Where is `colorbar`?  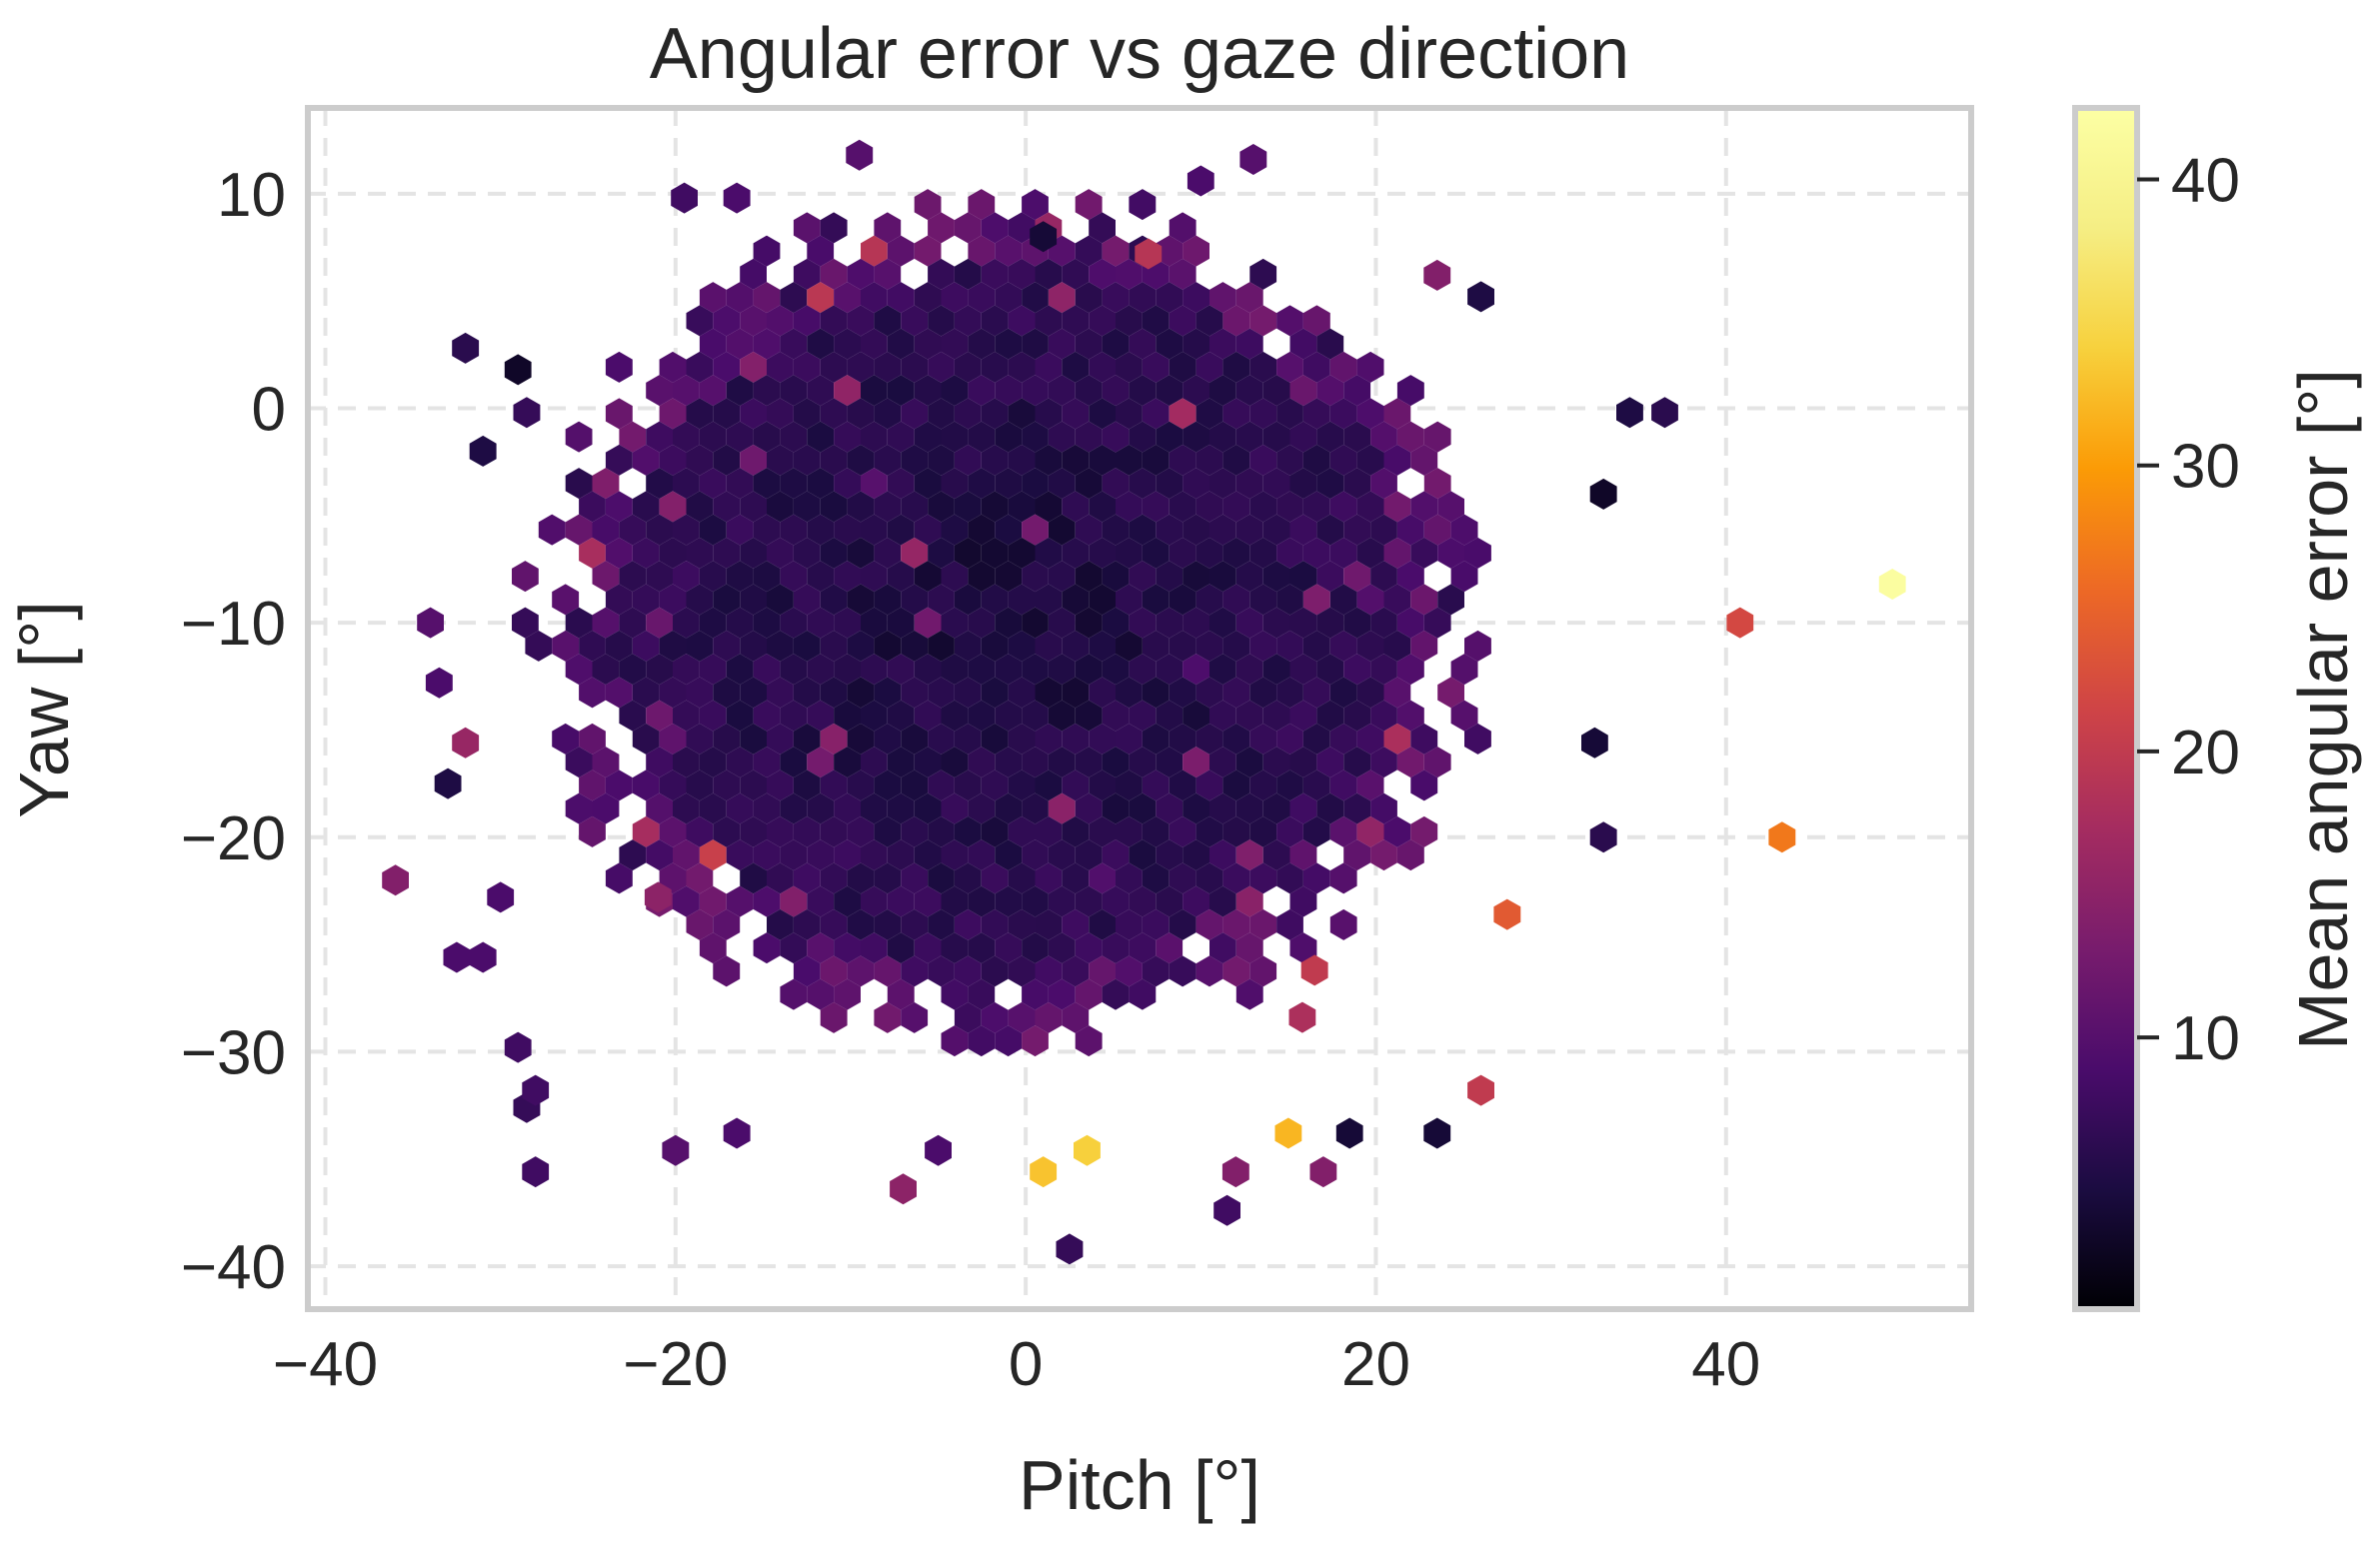
colorbar is located at coordinates (2106, 708).